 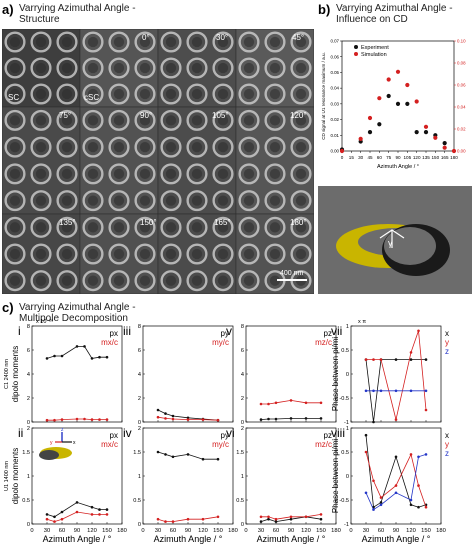 I want to click on y-tick-label: 1.5, so click(x=26, y=453).